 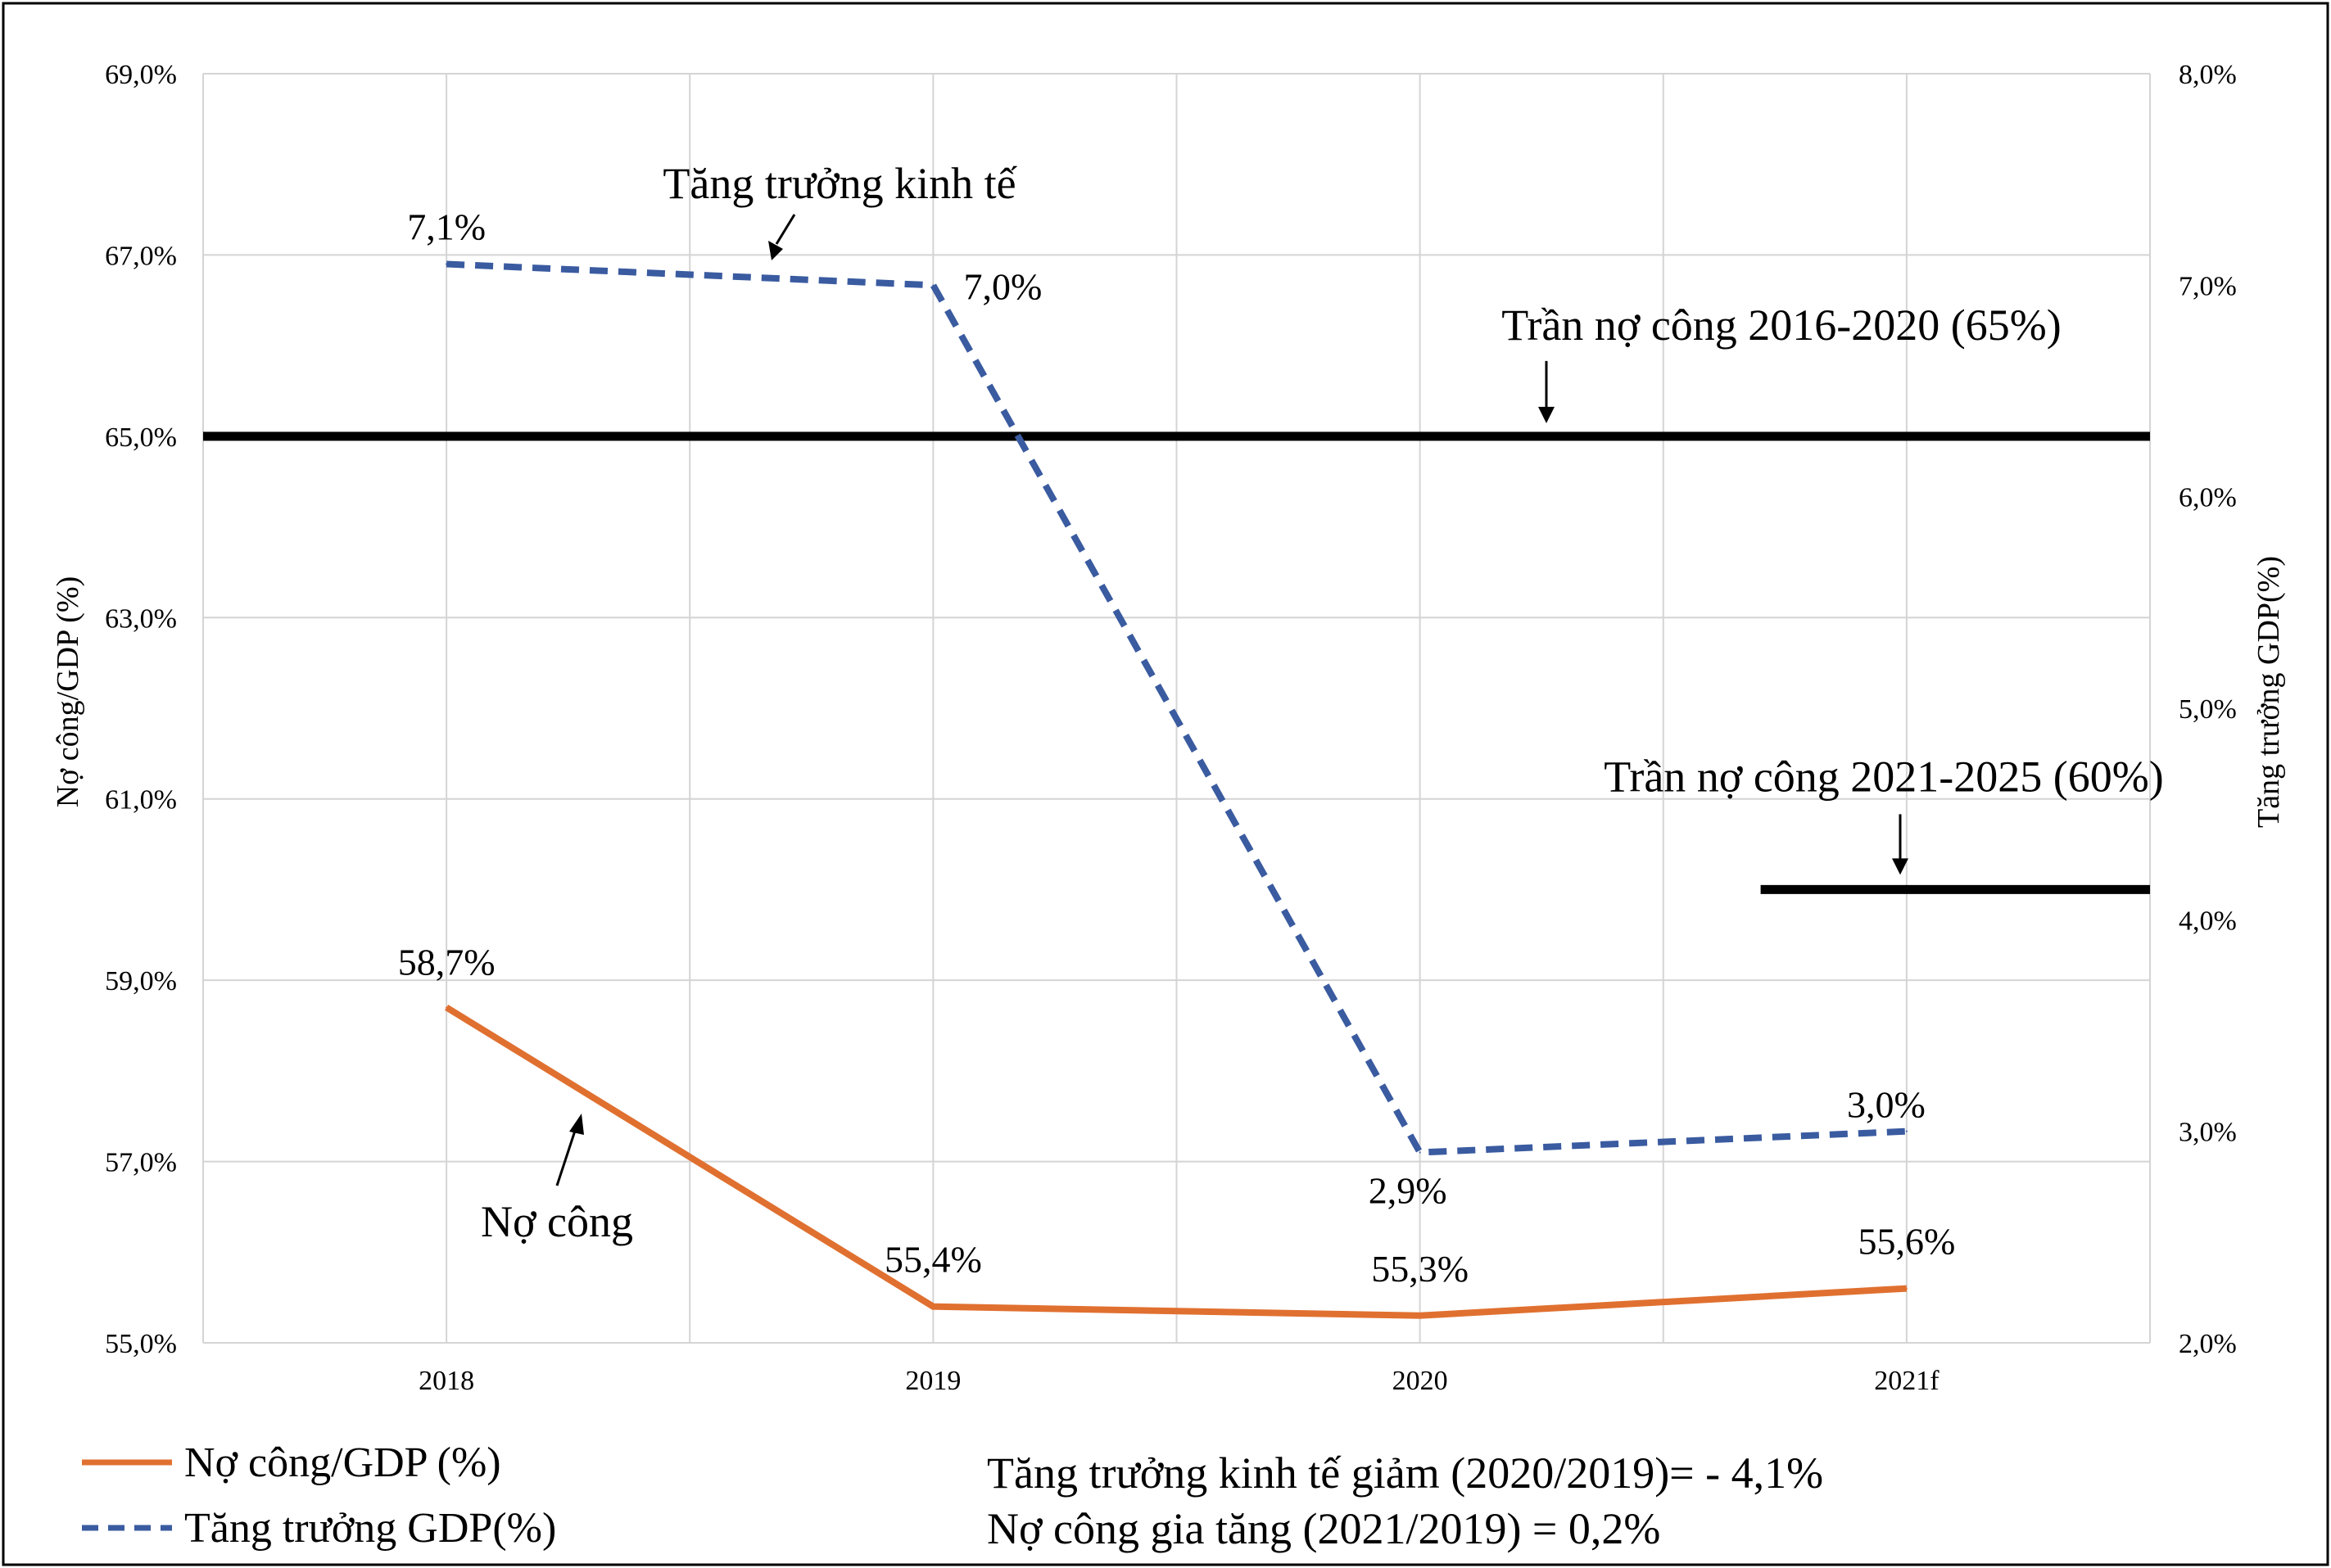 I want to click on y2-tick-label: 8,0%, so click(x=2208, y=75).